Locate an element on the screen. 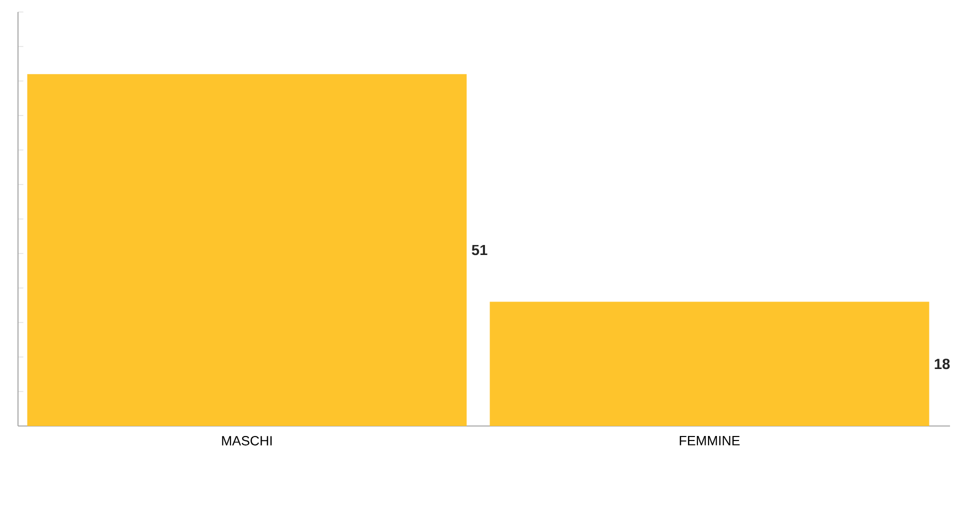  data-label: 18 is located at coordinates (942, 364).